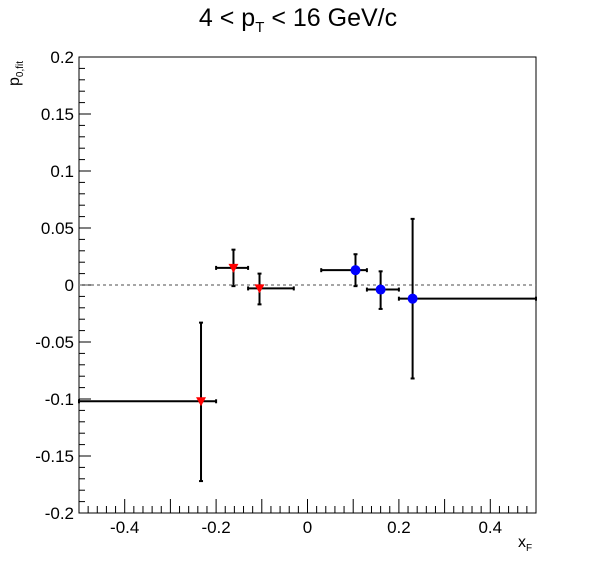 This screenshot has width=596, height=572. Describe the element at coordinates (490, 527) in the screenshot. I see `x-tick-label: 0.4` at that location.